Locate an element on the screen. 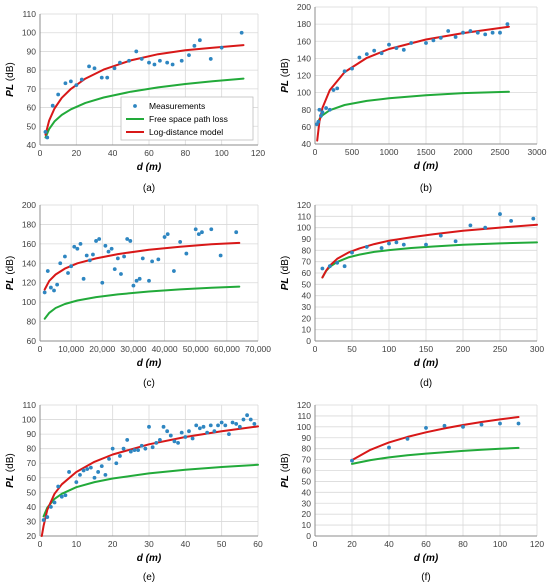 The image size is (550, 588). x-tick-label: 100 is located at coordinates (389, 349).